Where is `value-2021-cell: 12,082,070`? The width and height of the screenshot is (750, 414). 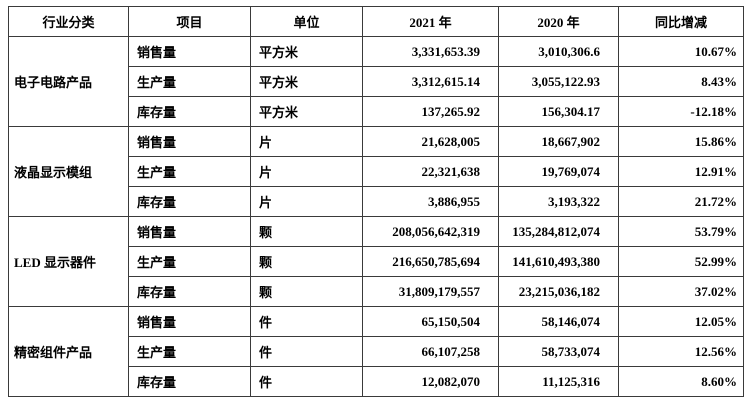 value-2021-cell: 12,082,070 is located at coordinates (430, 381).